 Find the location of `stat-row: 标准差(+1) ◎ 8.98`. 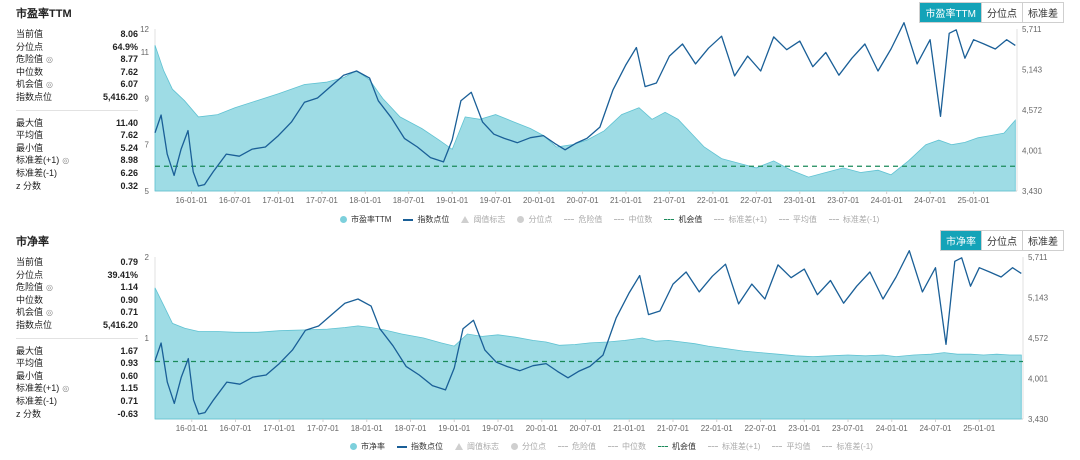

stat-row: 标准差(+1) ◎ 8.98 is located at coordinates (77, 160).